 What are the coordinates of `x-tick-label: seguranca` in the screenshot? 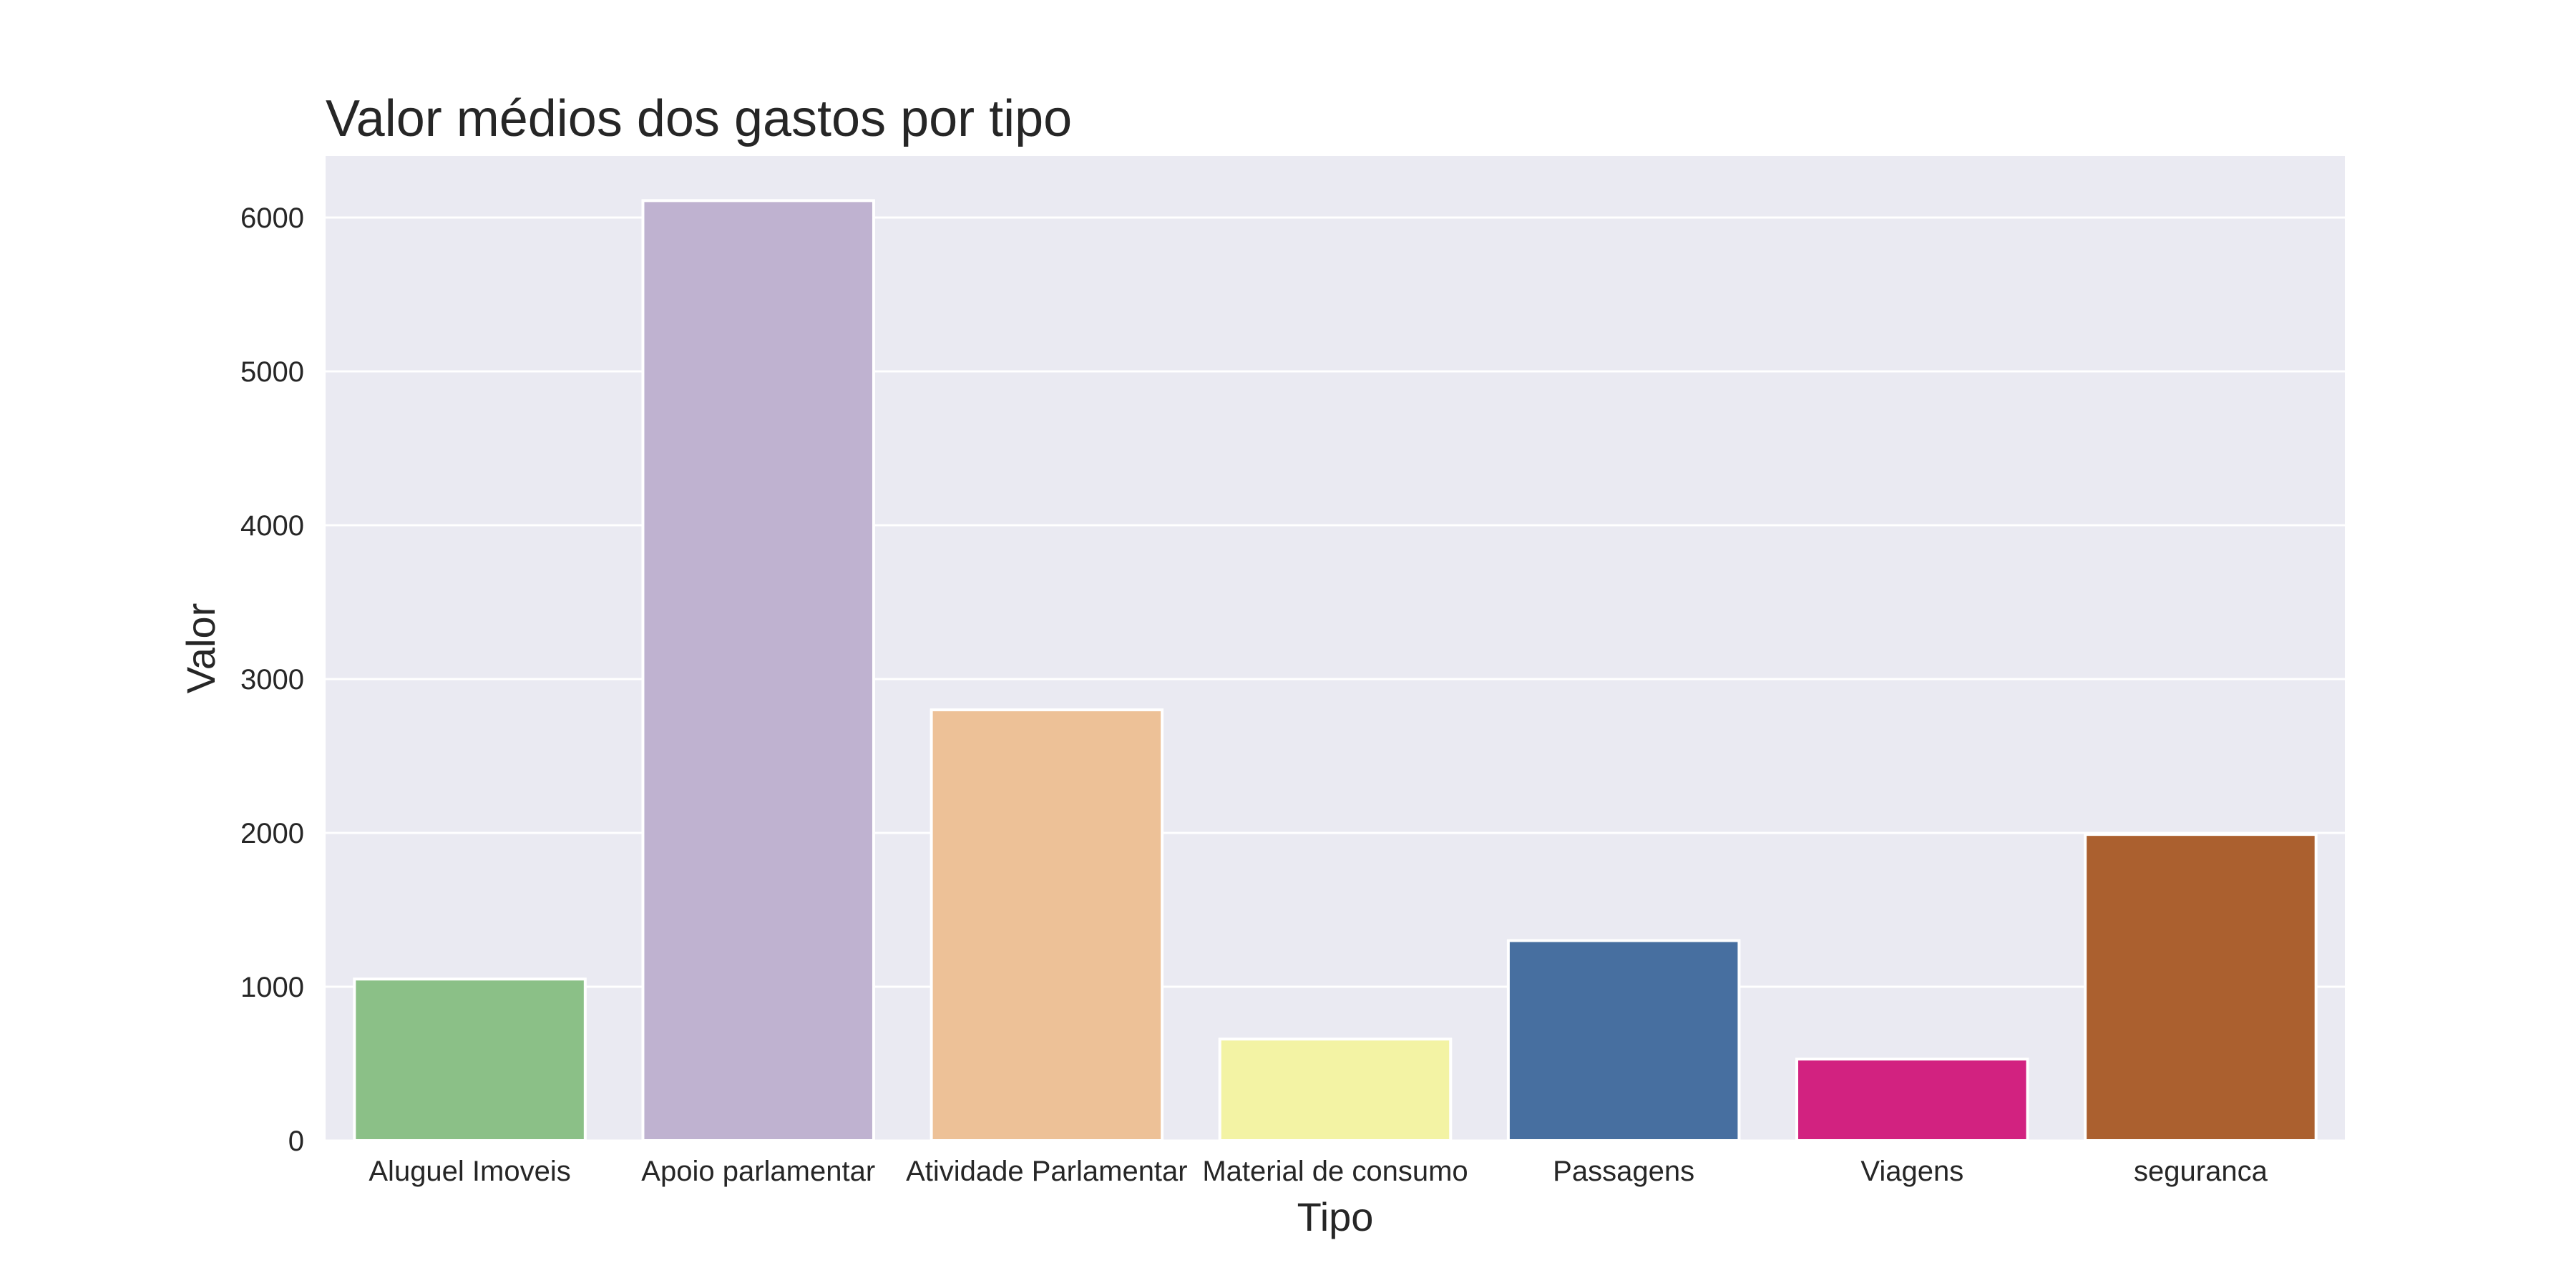 It's located at (2201, 1171).